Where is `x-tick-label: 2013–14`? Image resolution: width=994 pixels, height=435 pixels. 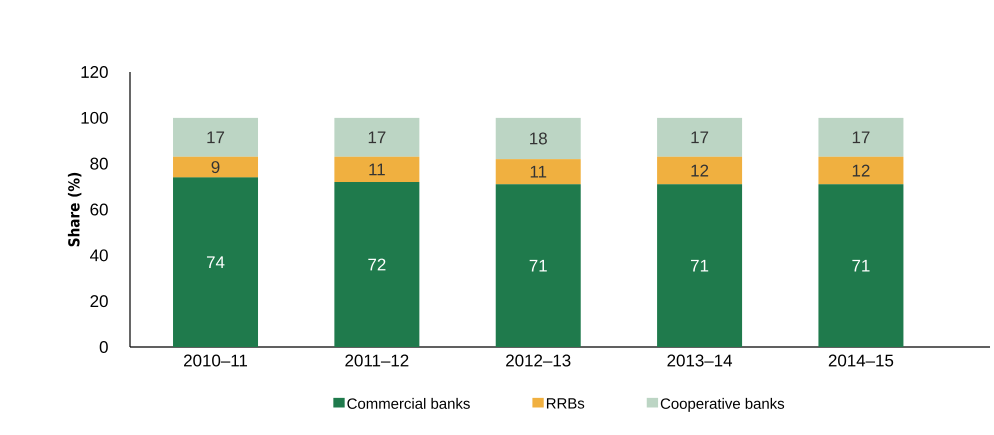
x-tick-label: 2013–14 is located at coordinates (699, 360).